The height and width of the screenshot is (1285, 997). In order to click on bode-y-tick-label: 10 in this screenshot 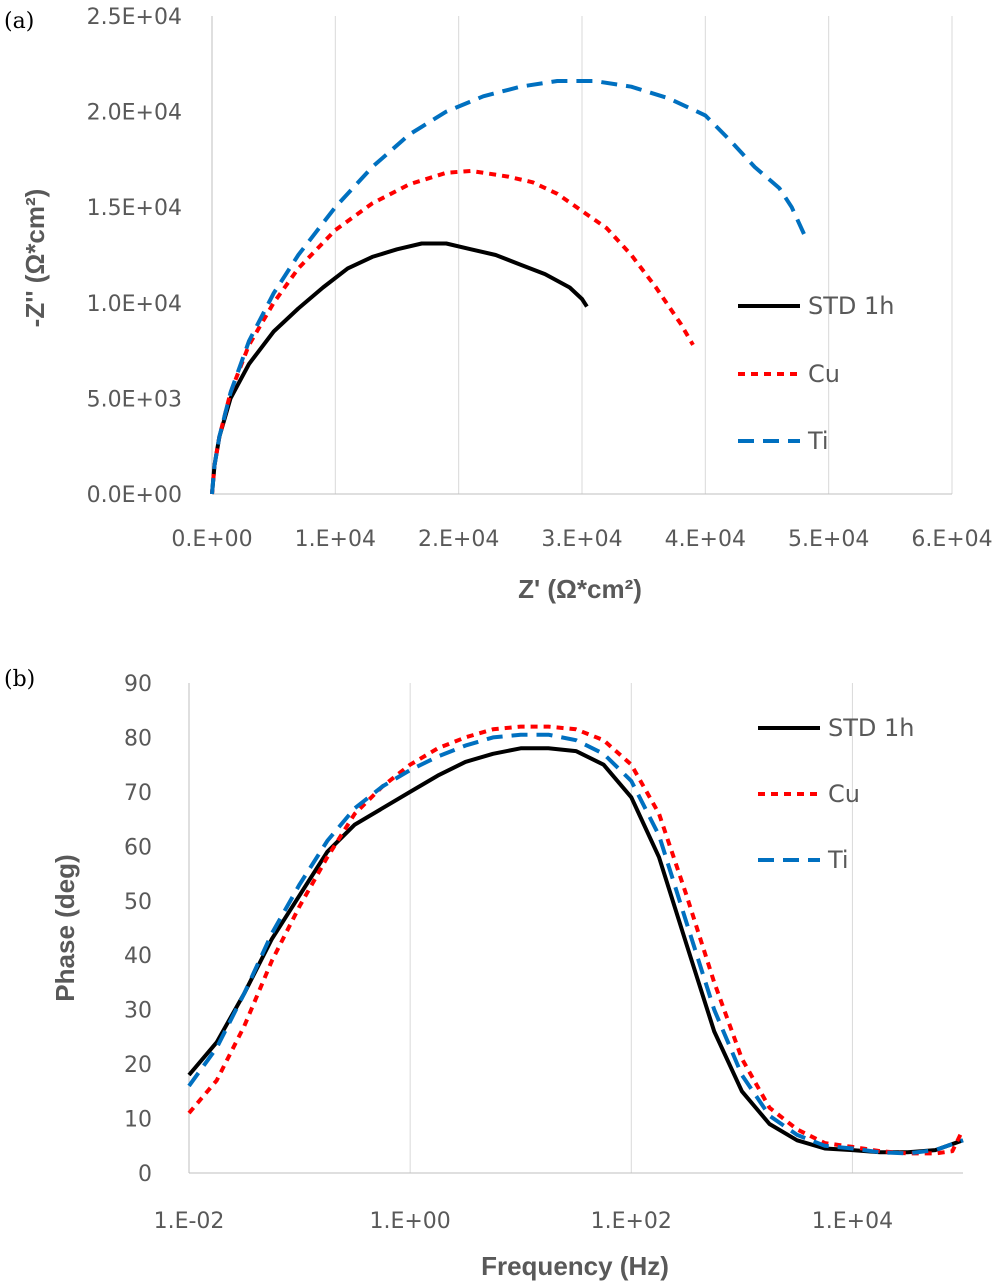, I will do `click(138, 1120)`.